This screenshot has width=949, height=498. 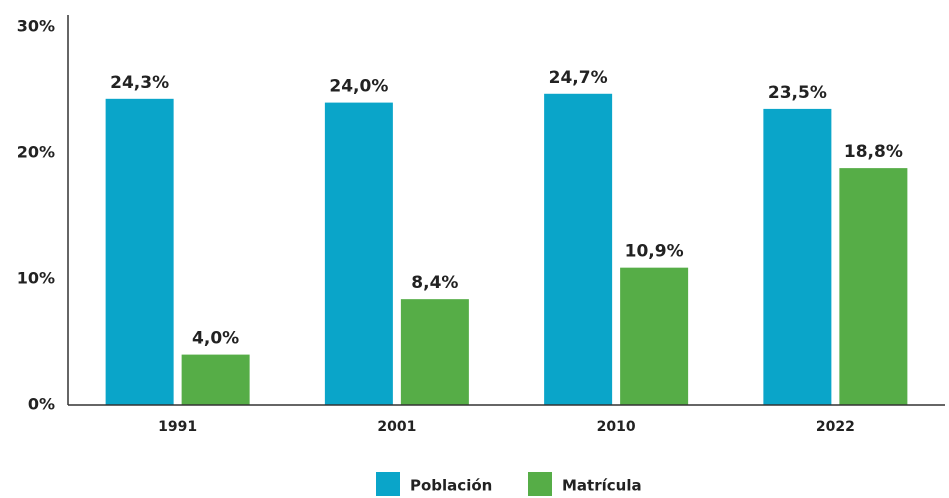 What do you see at coordinates (36, 278) in the screenshot?
I see `y-tick-label: 10%` at bounding box center [36, 278].